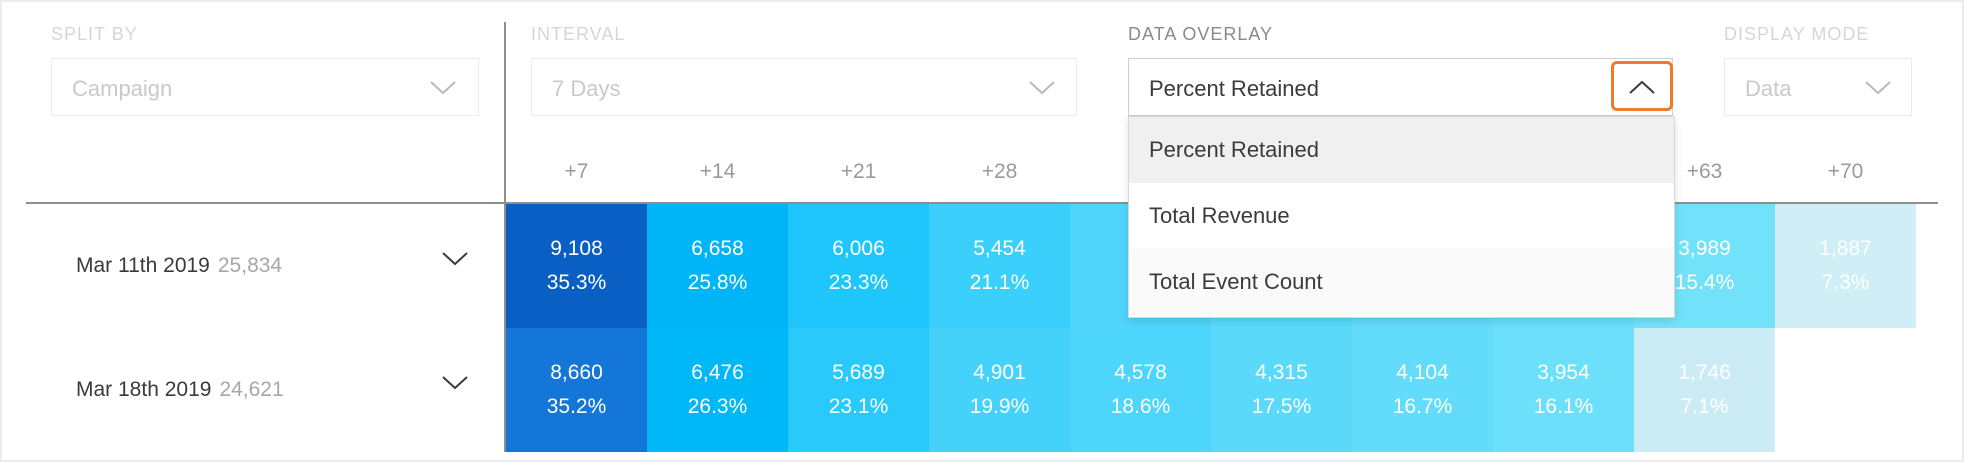 Image resolution: width=1964 pixels, height=462 pixels. I want to click on cell-count: 3,954, so click(1563, 372).